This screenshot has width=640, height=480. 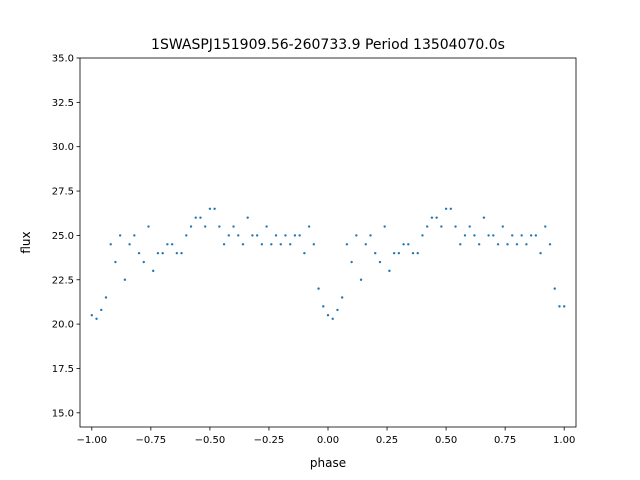 I want to click on y-tick-label: 20.0, so click(x=63, y=325).